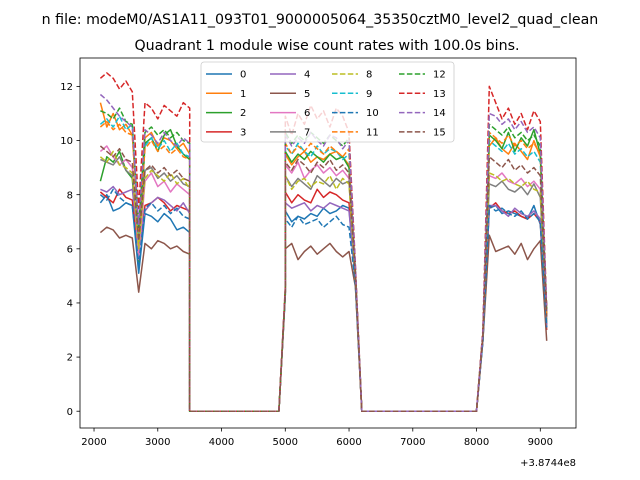 The image size is (640, 480). Describe the element at coordinates (412, 442) in the screenshot. I see `x-tick-label-7000: 7000` at that location.